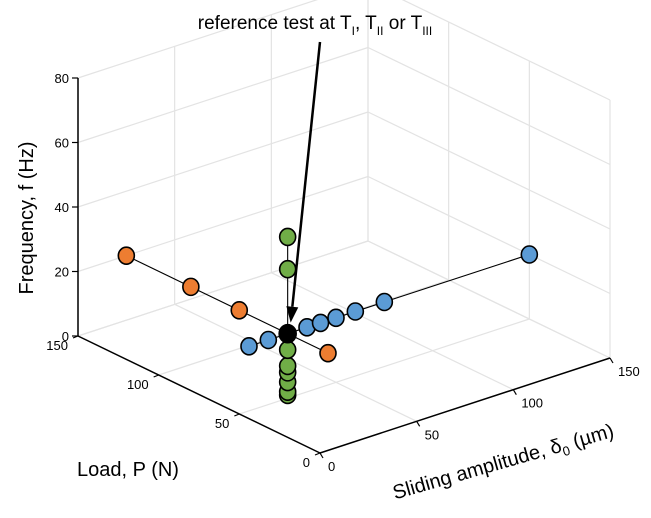 The height and width of the screenshot is (518, 651). What do you see at coordinates (222, 423) in the screenshot?
I see `y-tick-label: 50` at bounding box center [222, 423].